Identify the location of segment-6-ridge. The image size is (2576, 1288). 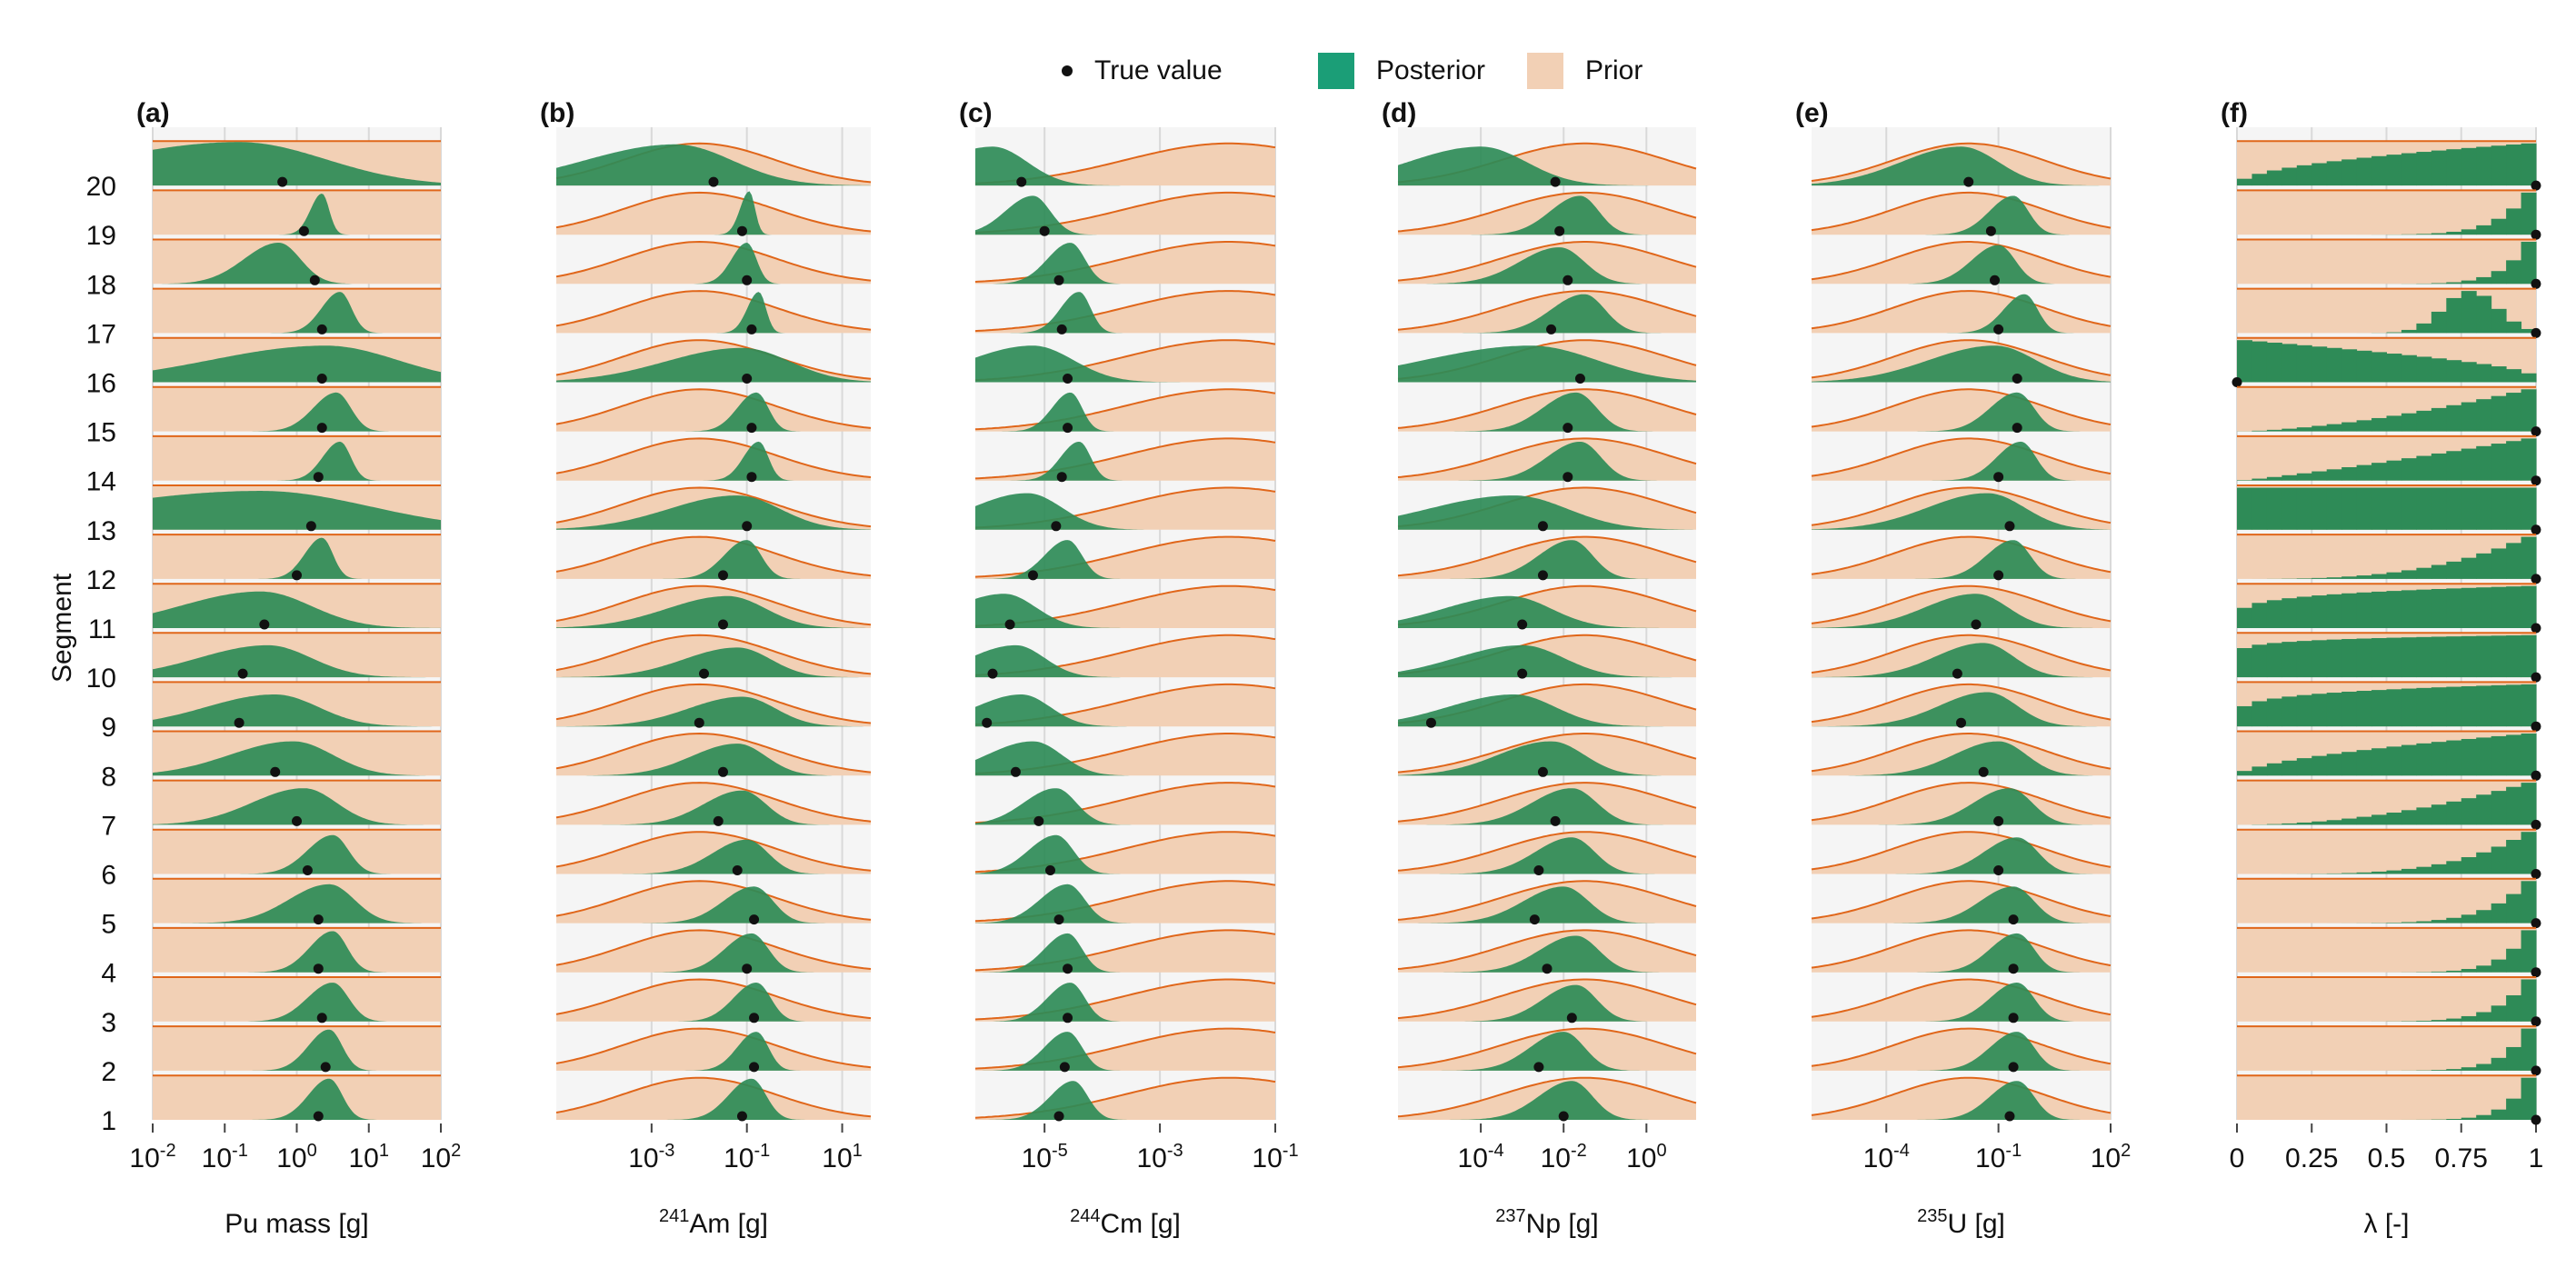
(1125, 853).